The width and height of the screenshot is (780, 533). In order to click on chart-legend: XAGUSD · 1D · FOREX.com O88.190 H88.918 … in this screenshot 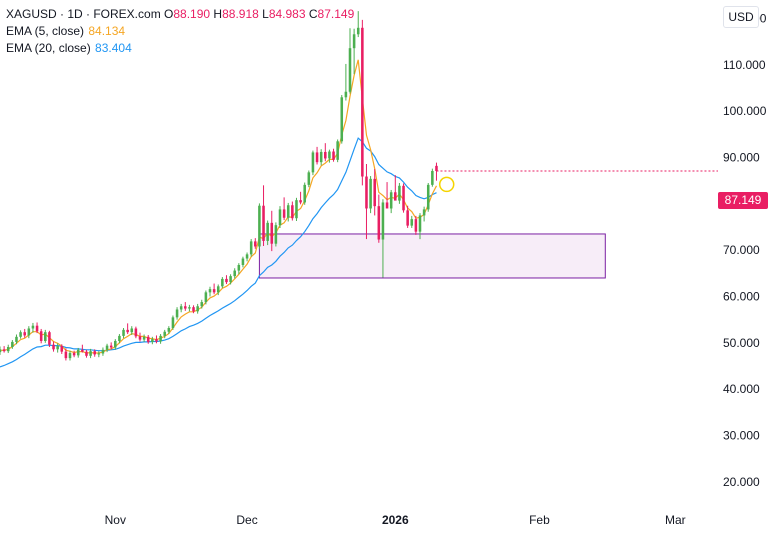, I will do `click(180, 31)`.